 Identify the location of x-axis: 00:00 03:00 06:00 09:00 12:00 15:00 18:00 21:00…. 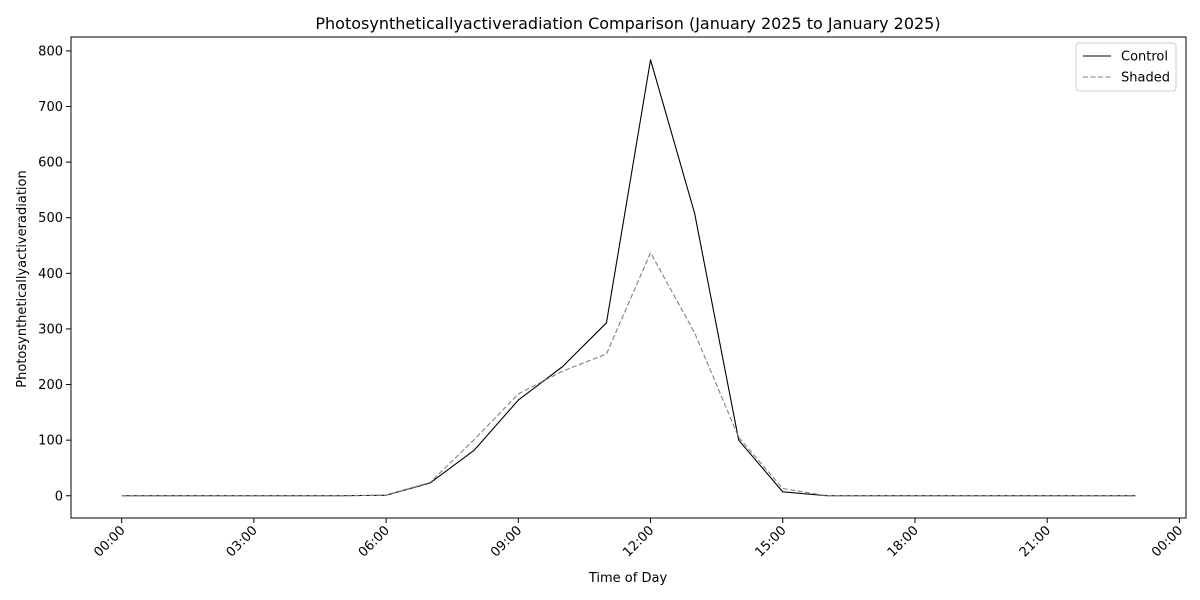
(638, 539).